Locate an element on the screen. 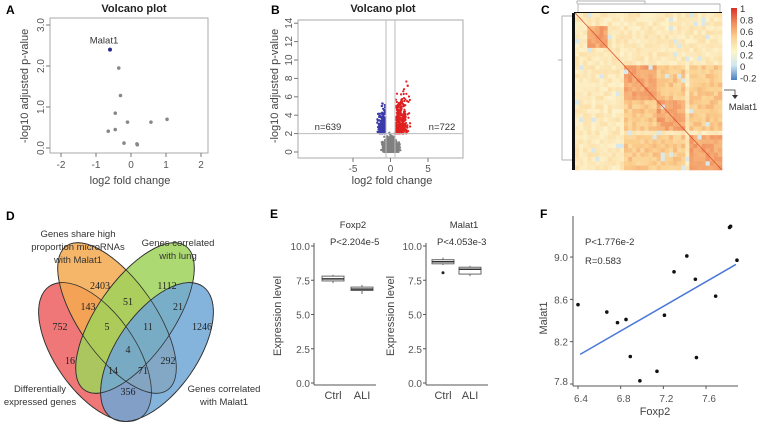 Image resolution: width=760 pixels, height=432 pixels. venn-set-label: expressed genes is located at coordinates (40, 402).